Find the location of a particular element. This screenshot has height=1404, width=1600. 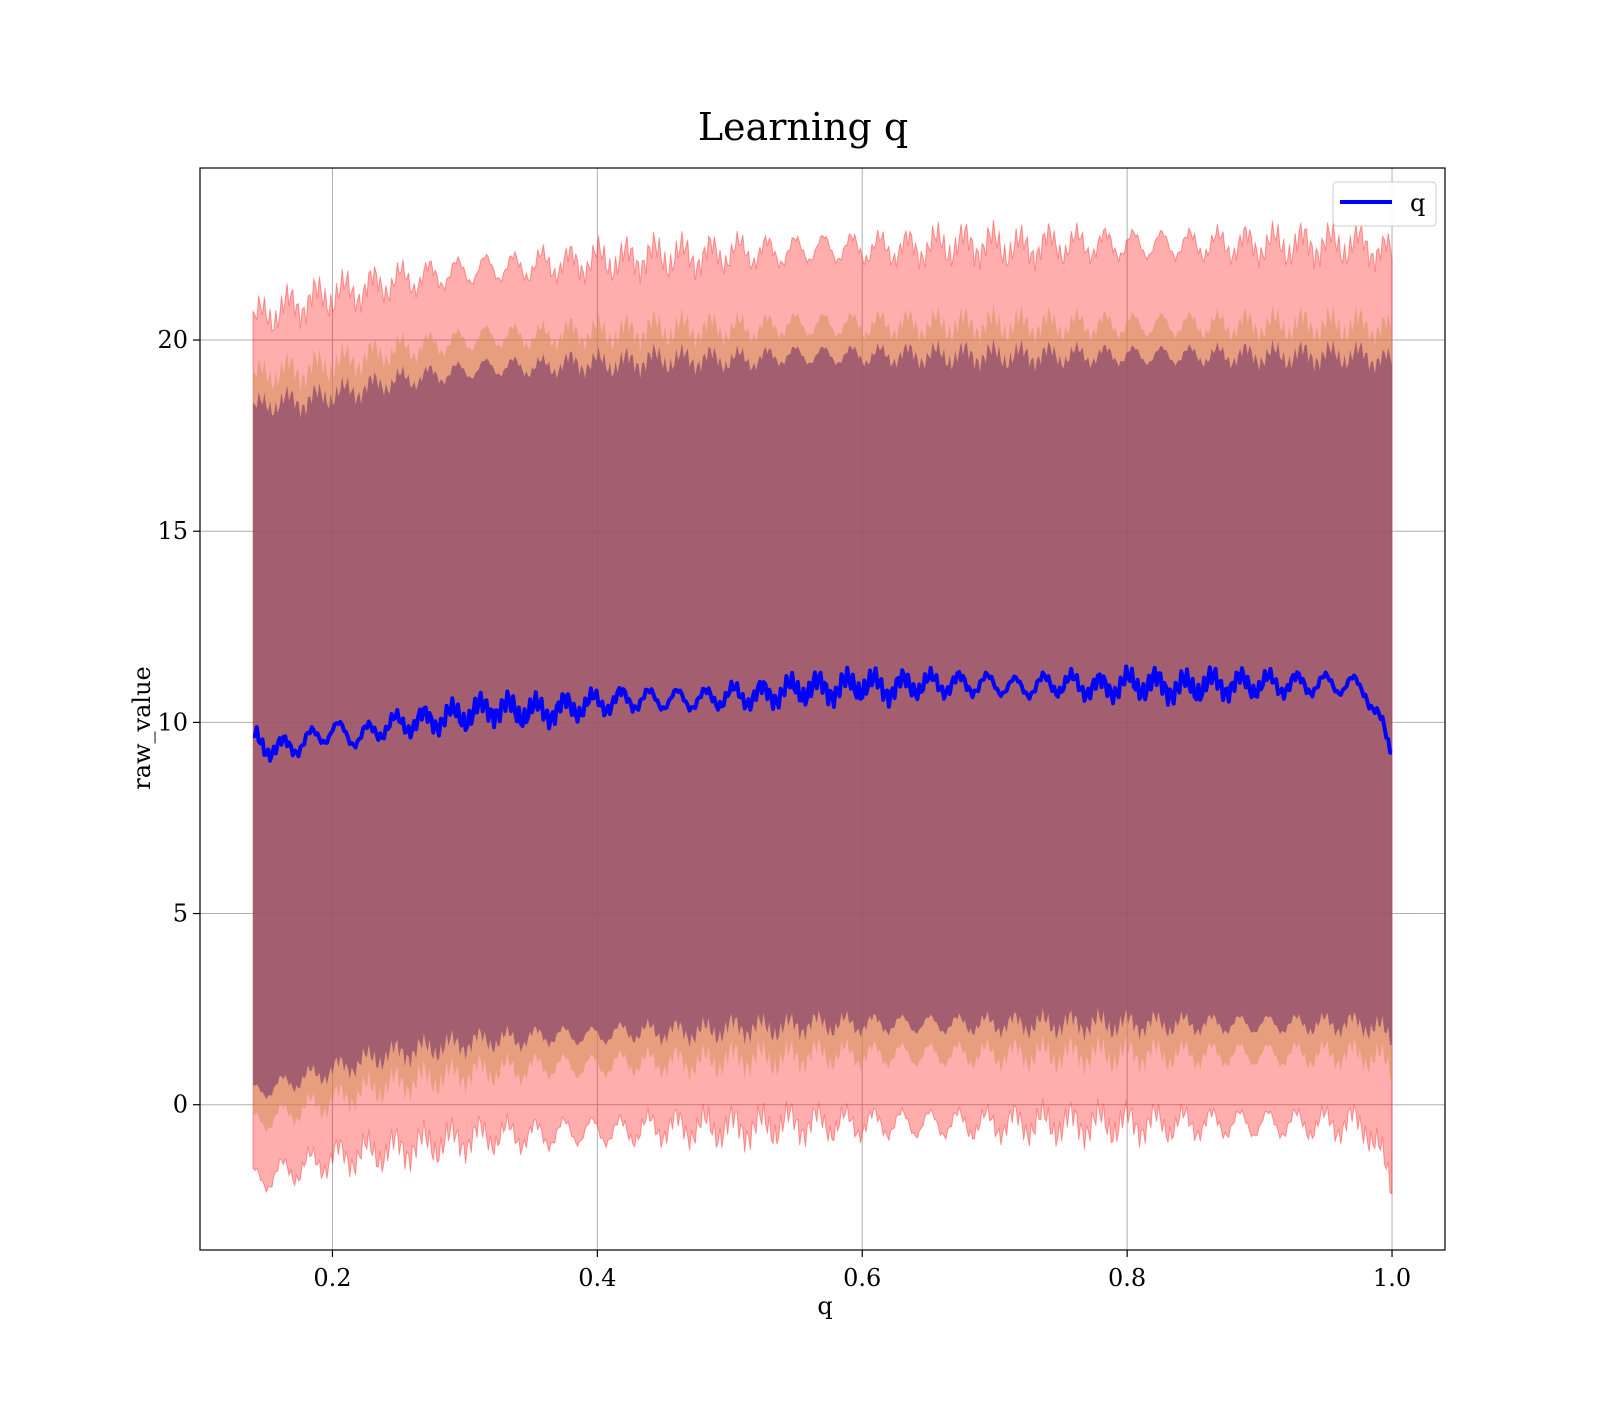

y-axis-ticks: 0 5 10 15 20 is located at coordinates (178, 722).